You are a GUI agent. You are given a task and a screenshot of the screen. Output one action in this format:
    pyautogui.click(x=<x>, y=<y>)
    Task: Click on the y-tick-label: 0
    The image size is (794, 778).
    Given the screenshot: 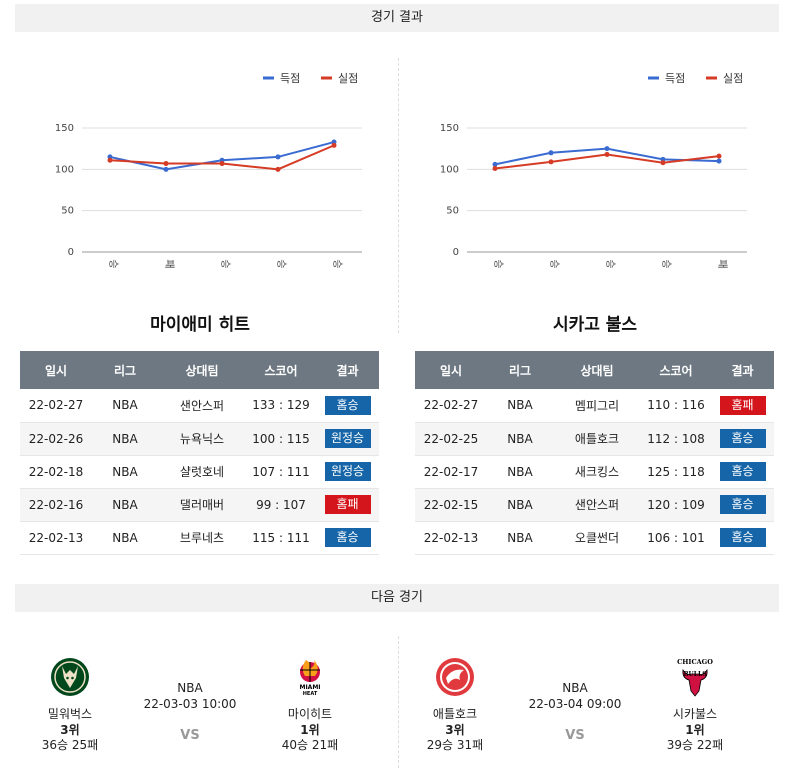 What is the action you would take?
    pyautogui.click(x=456, y=252)
    